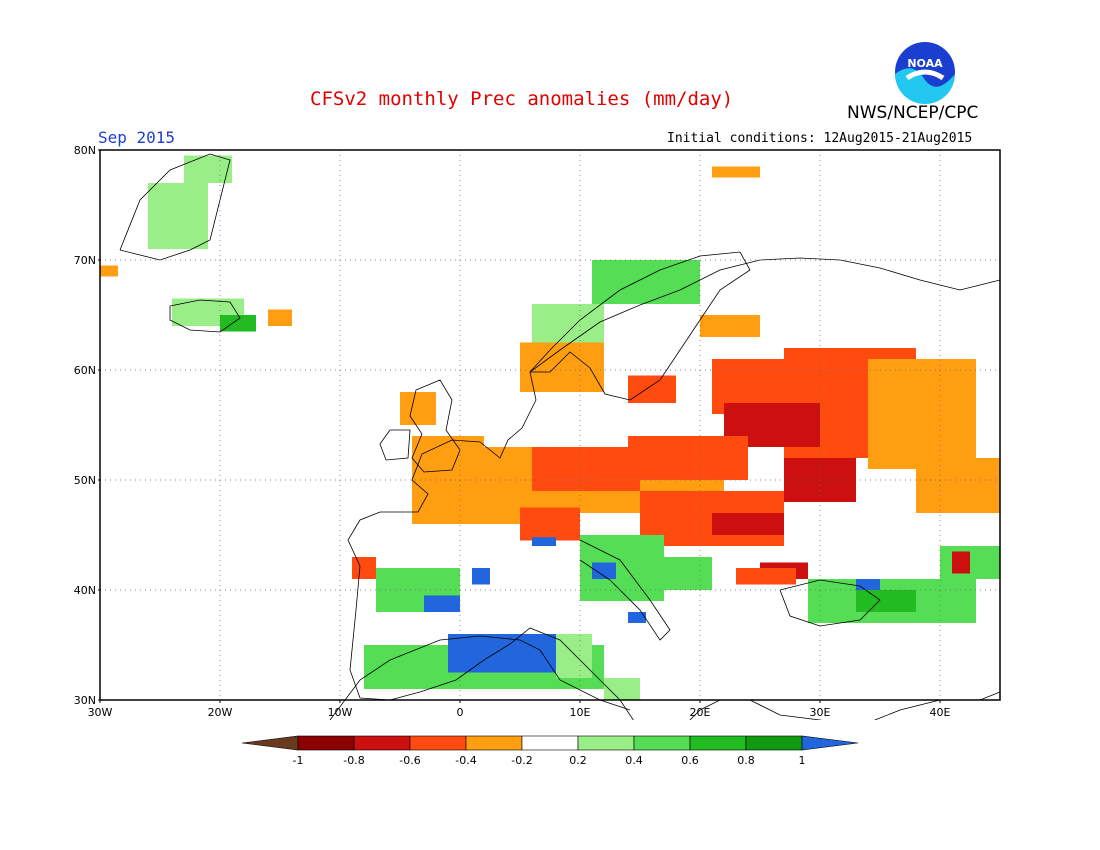 The image size is (1100, 850). I want to click on anomaly-region-sweden-south-dry, so click(652, 389).